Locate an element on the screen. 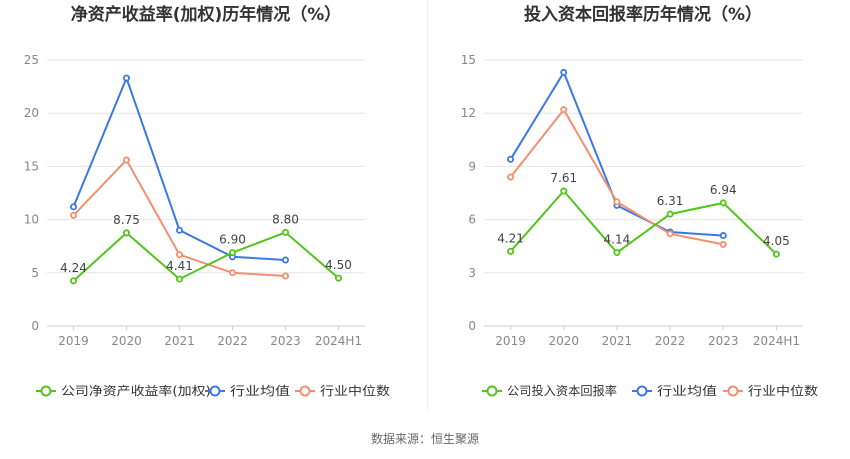  data-label: 4.21 is located at coordinates (510, 238).